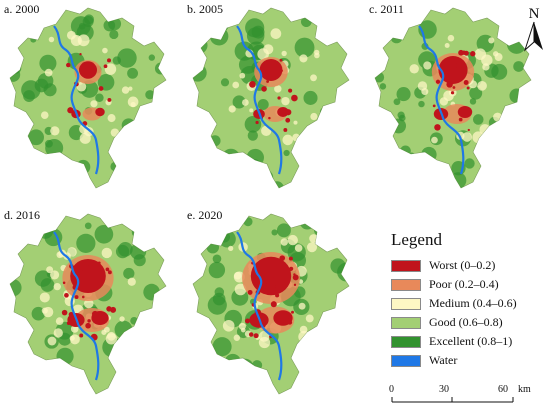  I want to click on map-2020, so click(271, 304).